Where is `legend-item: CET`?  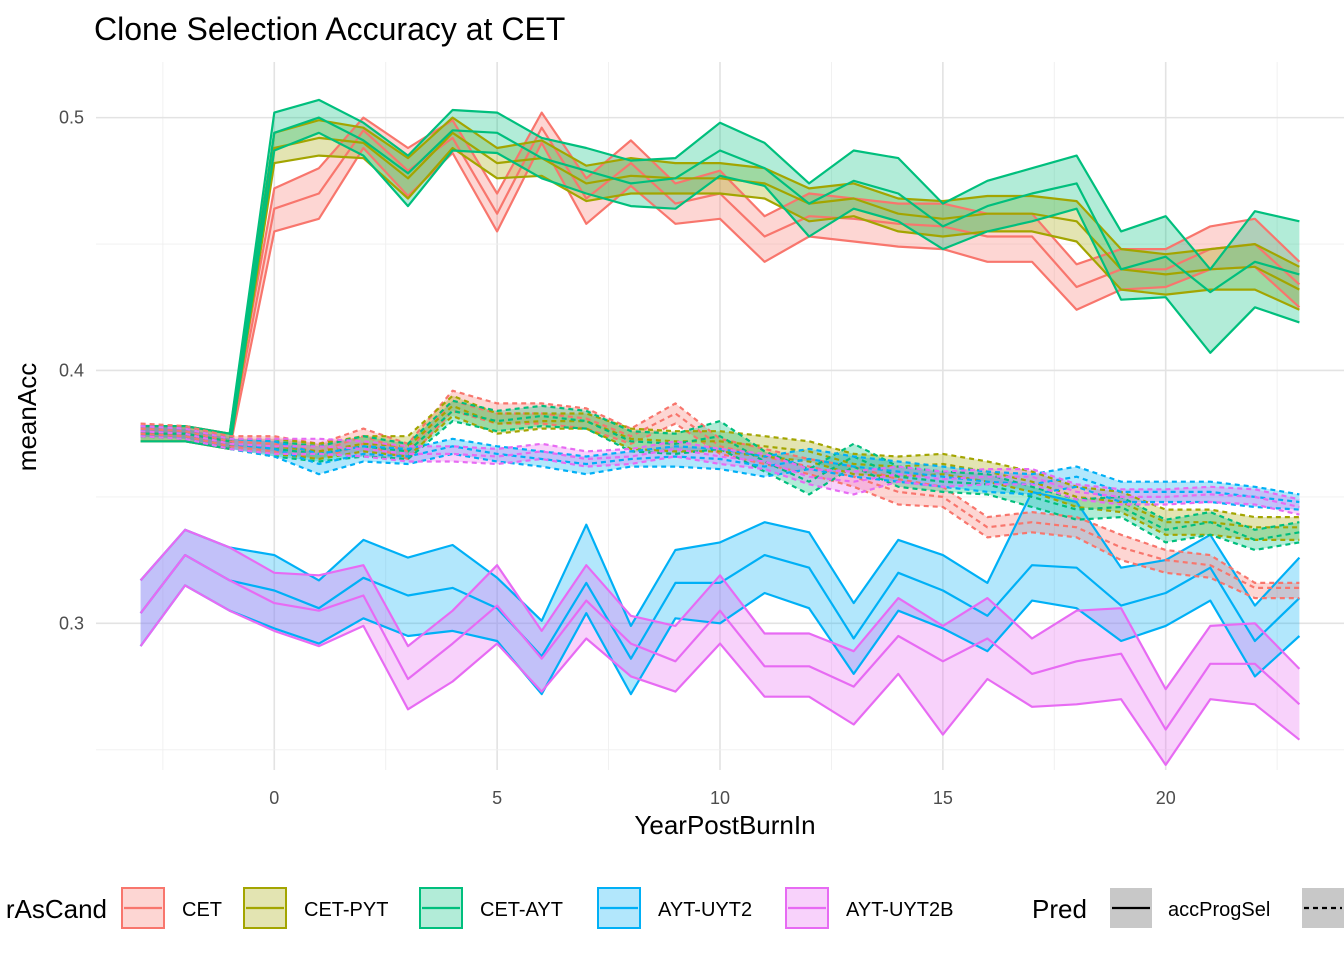
legend-item: CET is located at coordinates (171, 908).